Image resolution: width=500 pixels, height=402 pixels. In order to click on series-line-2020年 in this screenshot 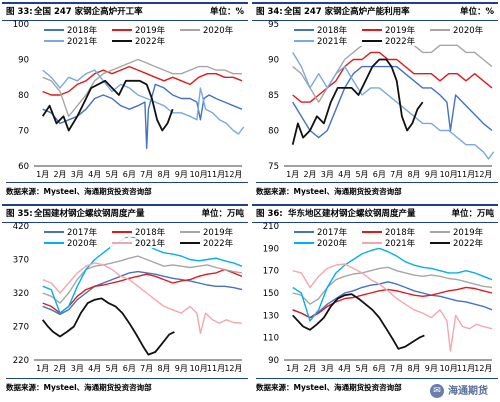, I will do `click(392, 284)`.